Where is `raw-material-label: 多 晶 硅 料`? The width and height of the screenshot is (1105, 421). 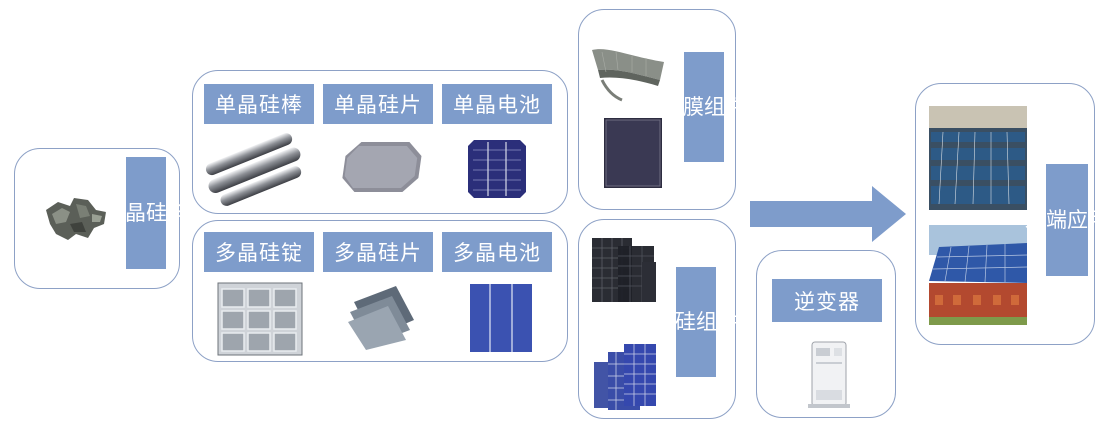
raw-material-label: 多 晶 硅 料 is located at coordinates (146, 213).